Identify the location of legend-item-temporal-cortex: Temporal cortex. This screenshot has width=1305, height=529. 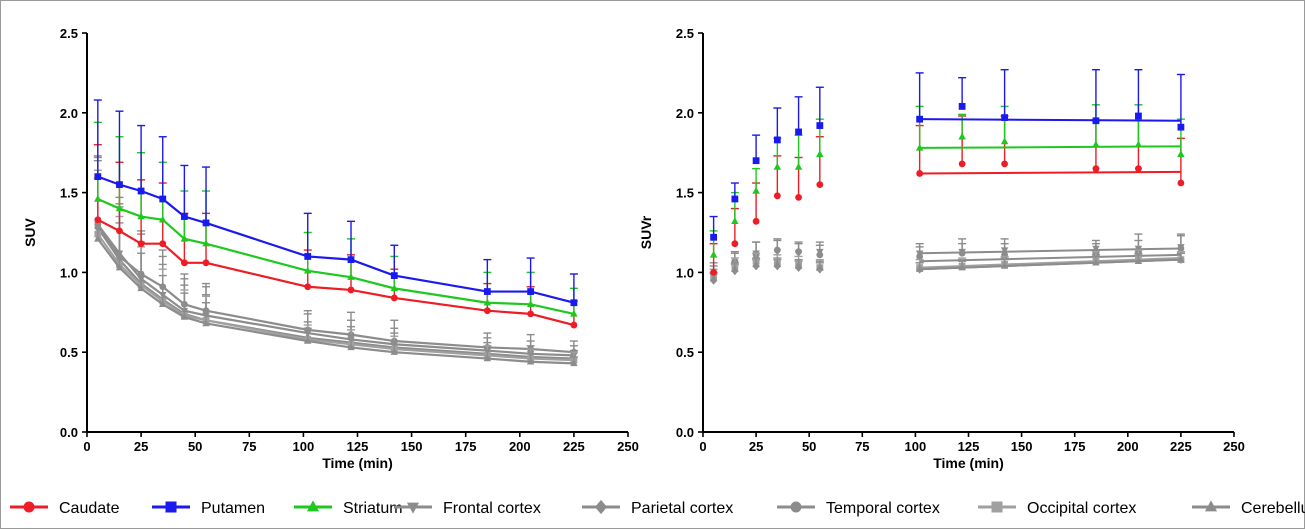
(858, 508).